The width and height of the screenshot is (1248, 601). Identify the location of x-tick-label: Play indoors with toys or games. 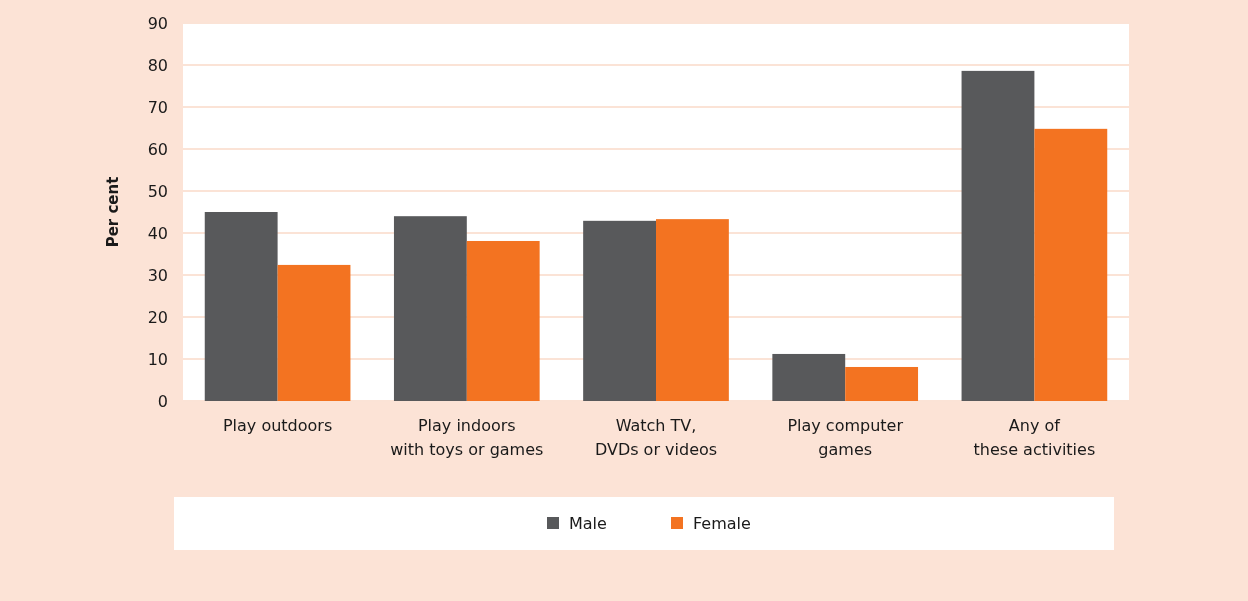
(467, 437).